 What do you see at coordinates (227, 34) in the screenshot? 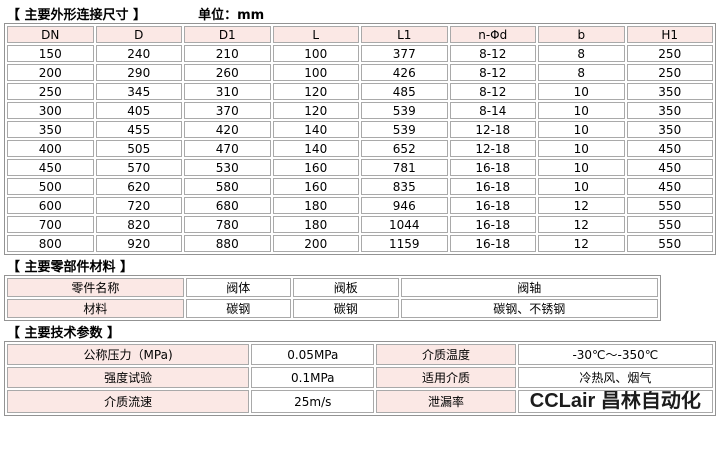
I see `column-header: D1` at bounding box center [227, 34].